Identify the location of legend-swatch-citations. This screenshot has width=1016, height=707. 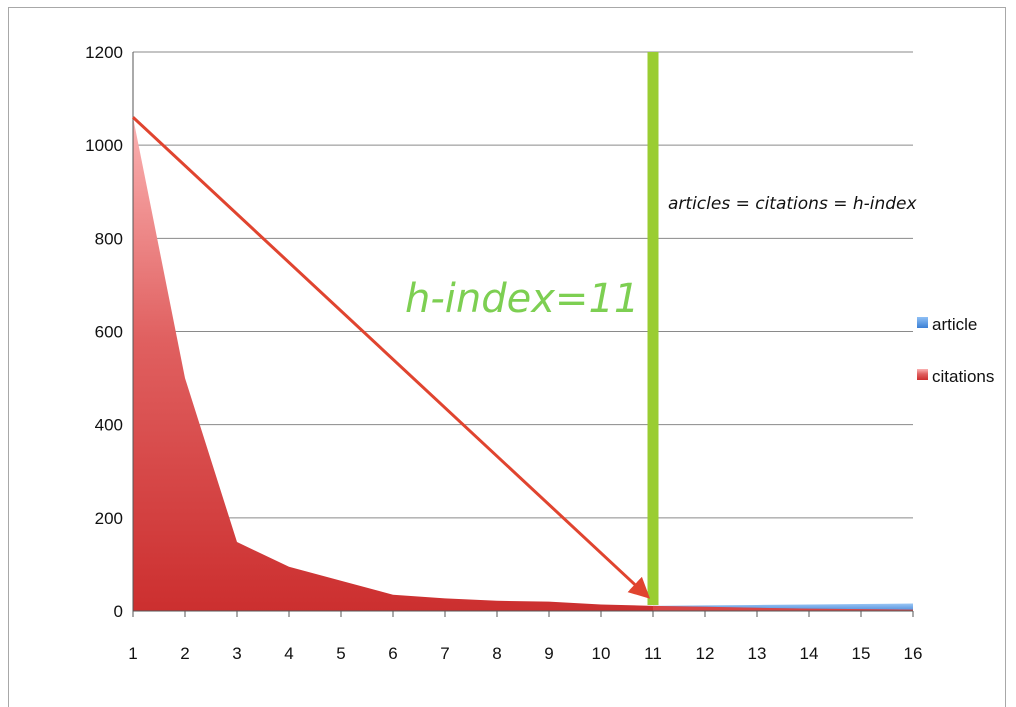
(922, 374).